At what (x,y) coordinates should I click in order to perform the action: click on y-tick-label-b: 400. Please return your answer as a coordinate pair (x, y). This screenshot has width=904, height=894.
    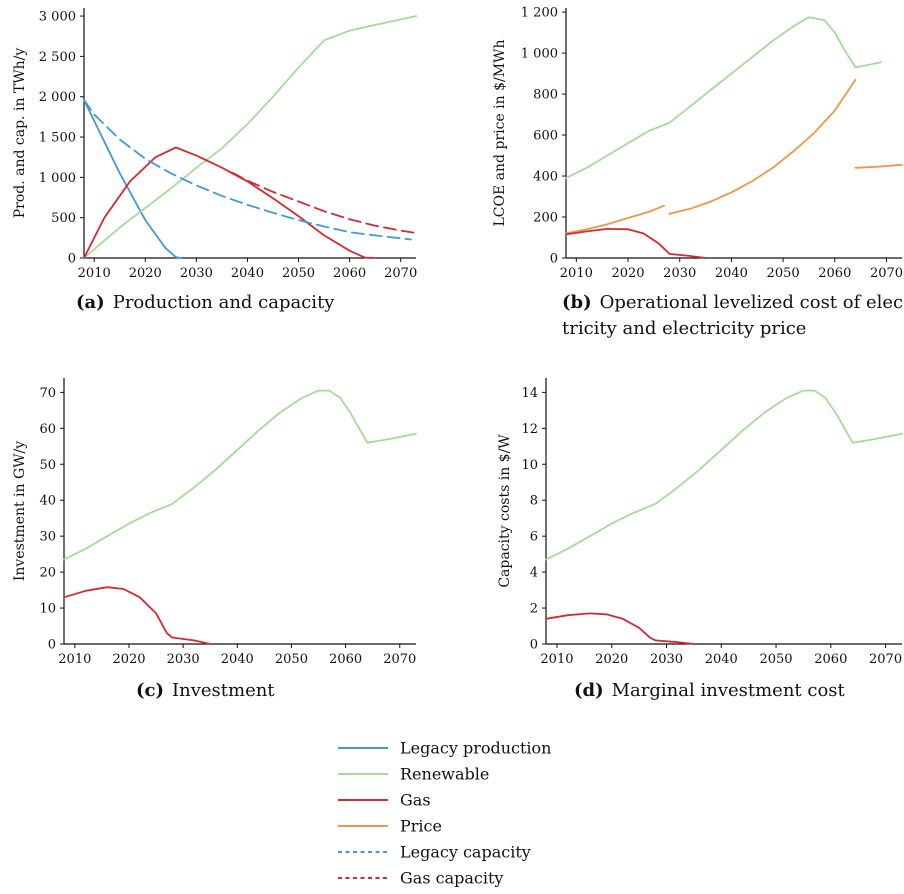
    Looking at the image, I should click on (545, 177).